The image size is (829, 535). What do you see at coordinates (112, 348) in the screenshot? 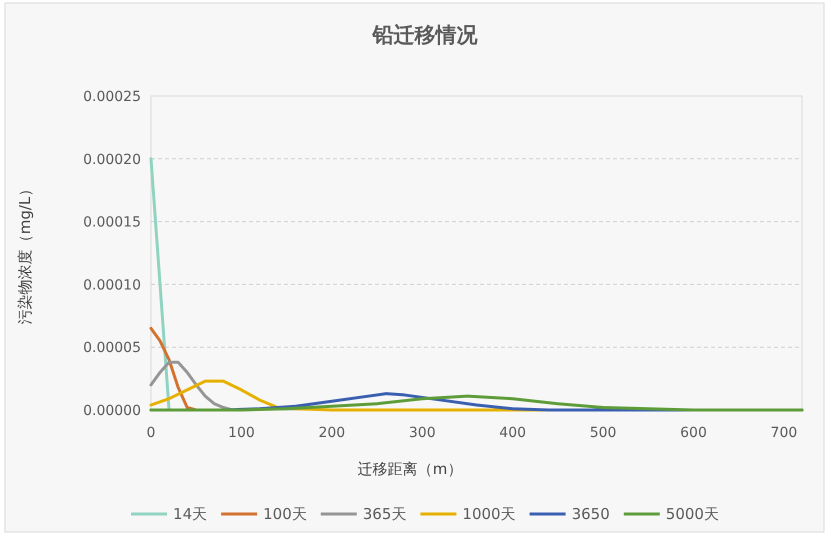
I see `y-tick-label: 0.00005` at bounding box center [112, 348].